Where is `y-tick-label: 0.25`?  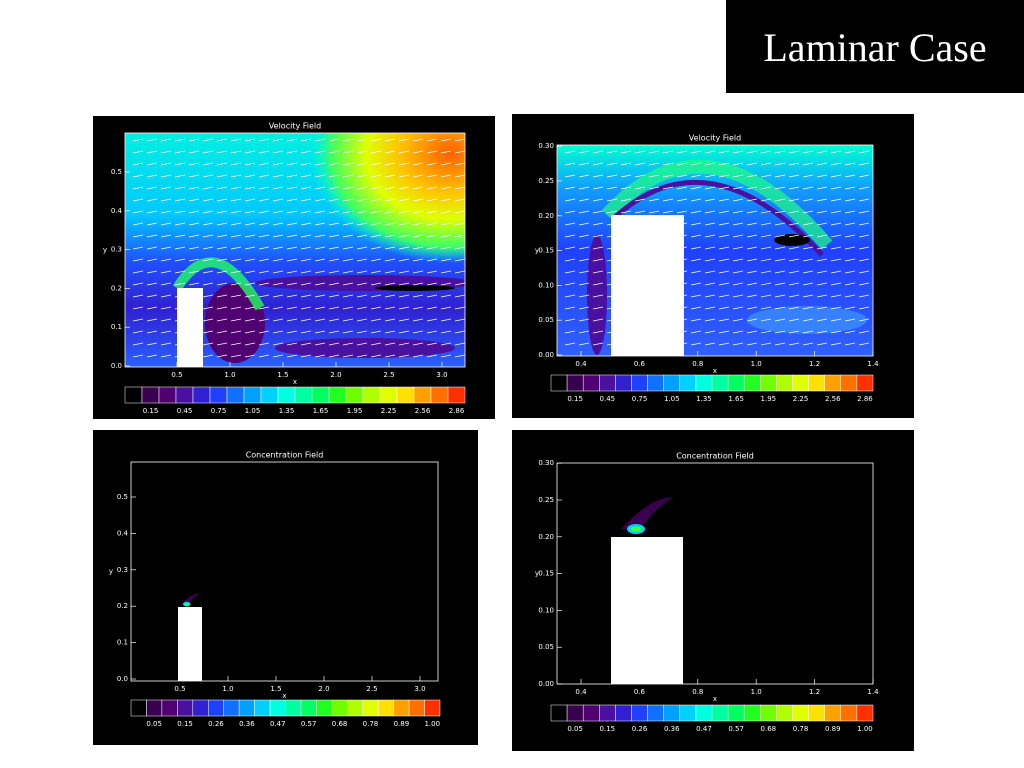 y-tick-label: 0.25 is located at coordinates (546, 500).